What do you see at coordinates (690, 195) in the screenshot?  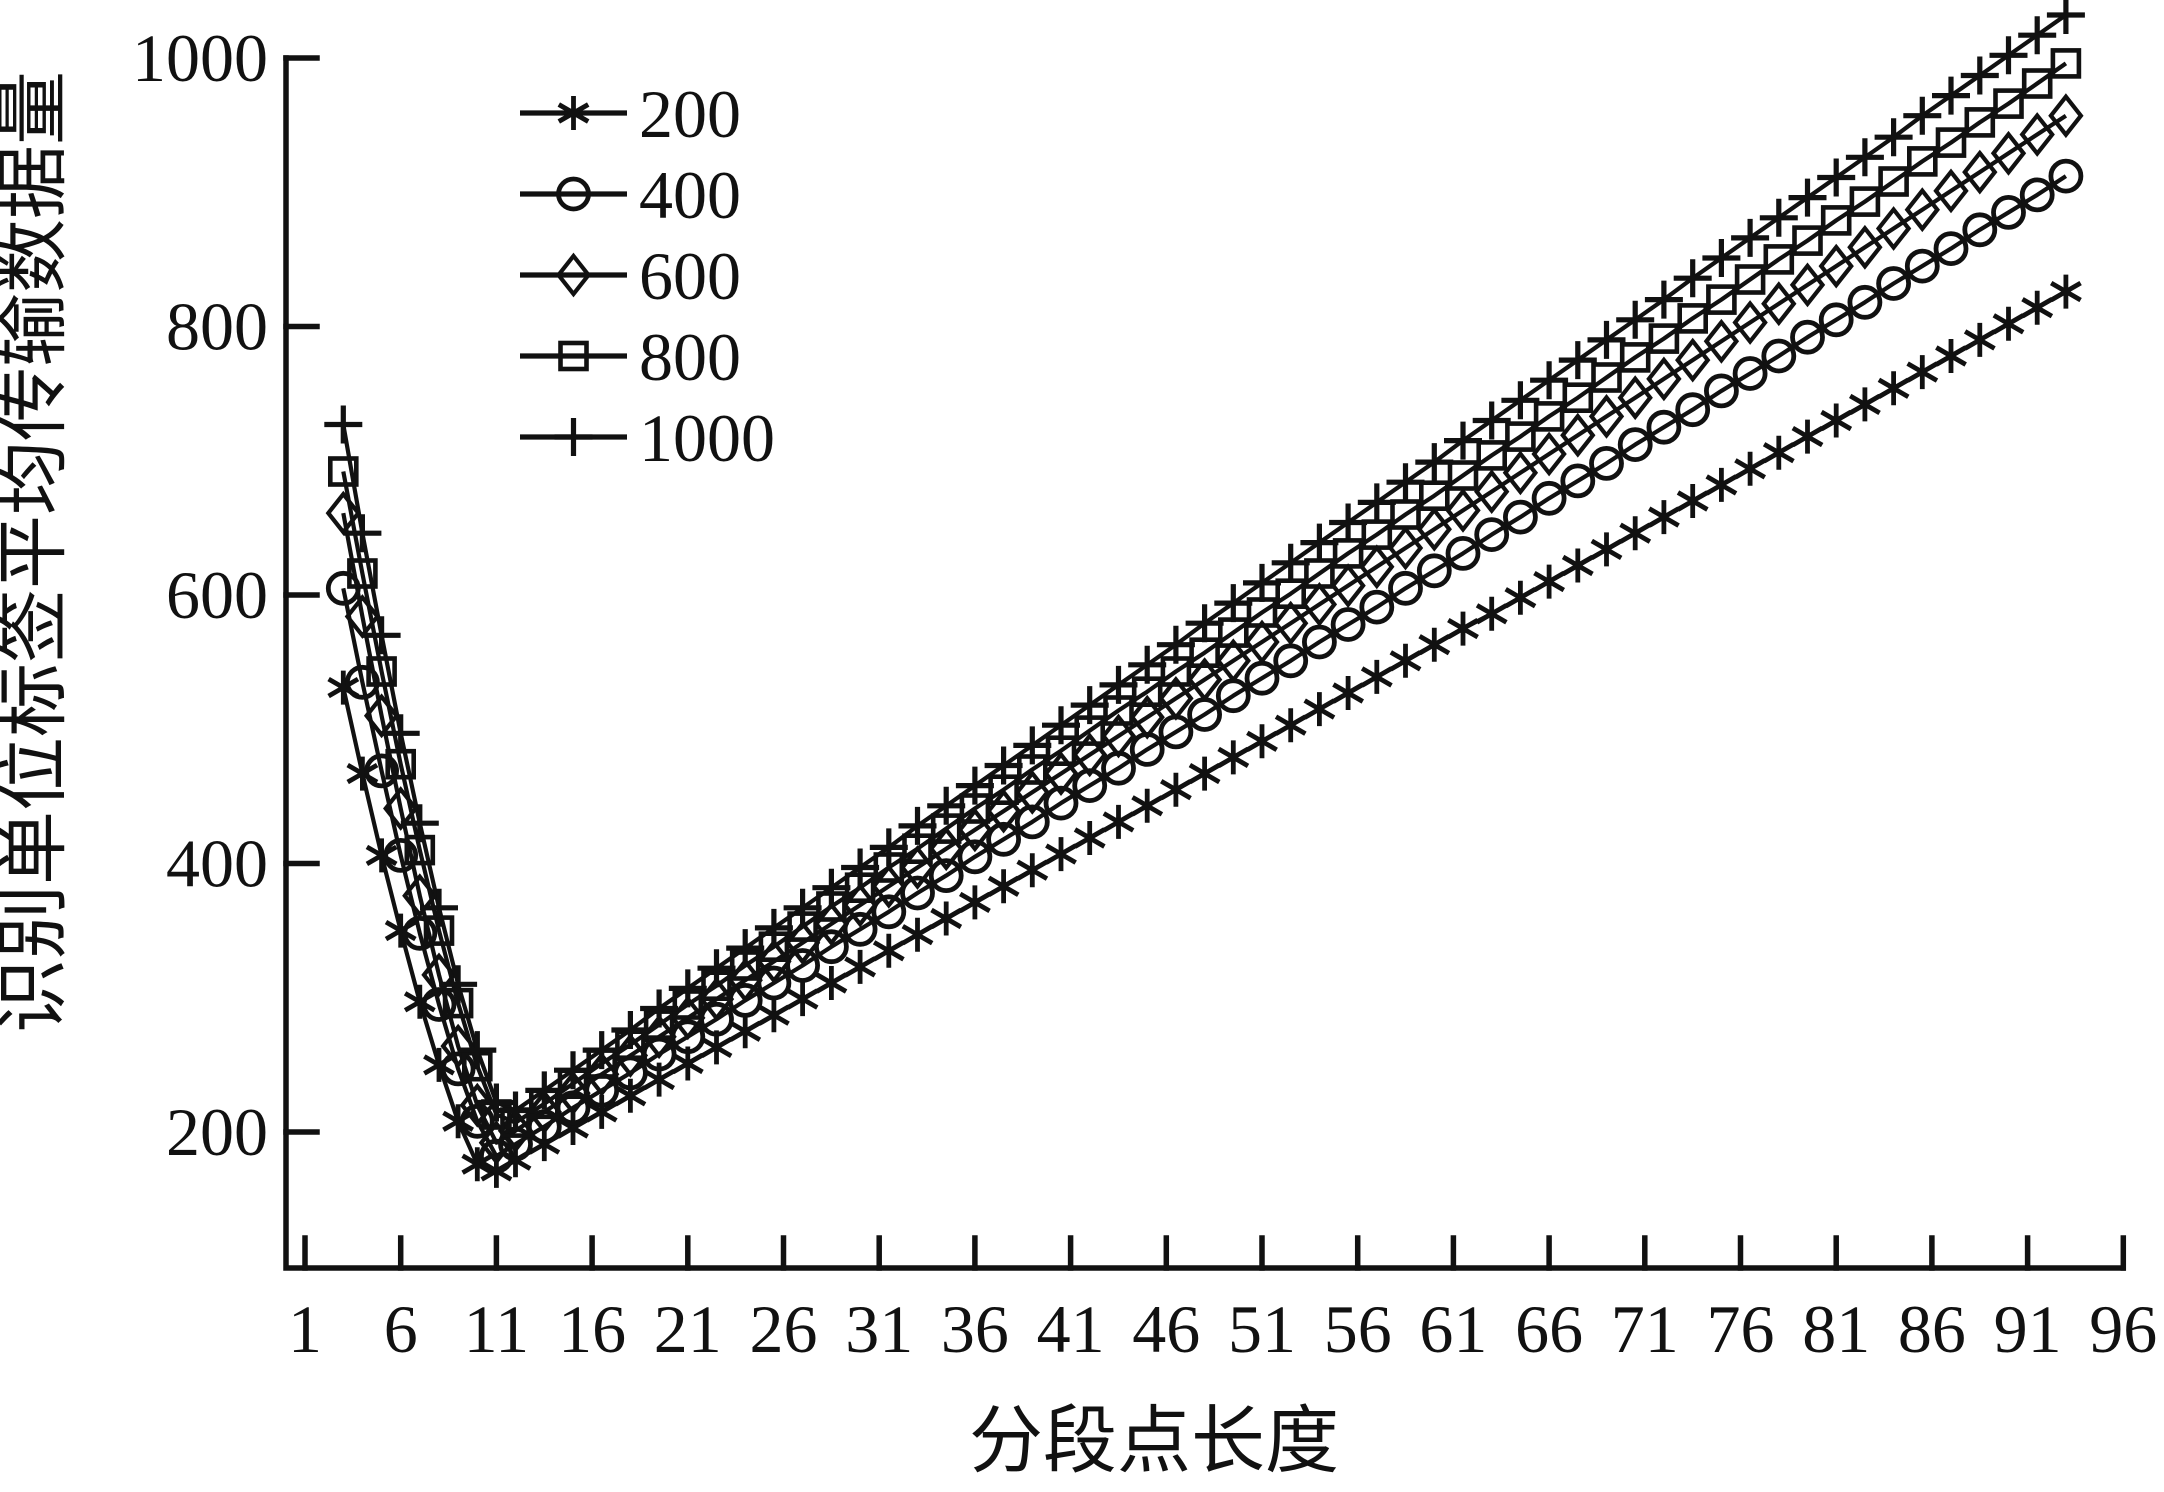 I see `legend-label-400: 400` at bounding box center [690, 195].